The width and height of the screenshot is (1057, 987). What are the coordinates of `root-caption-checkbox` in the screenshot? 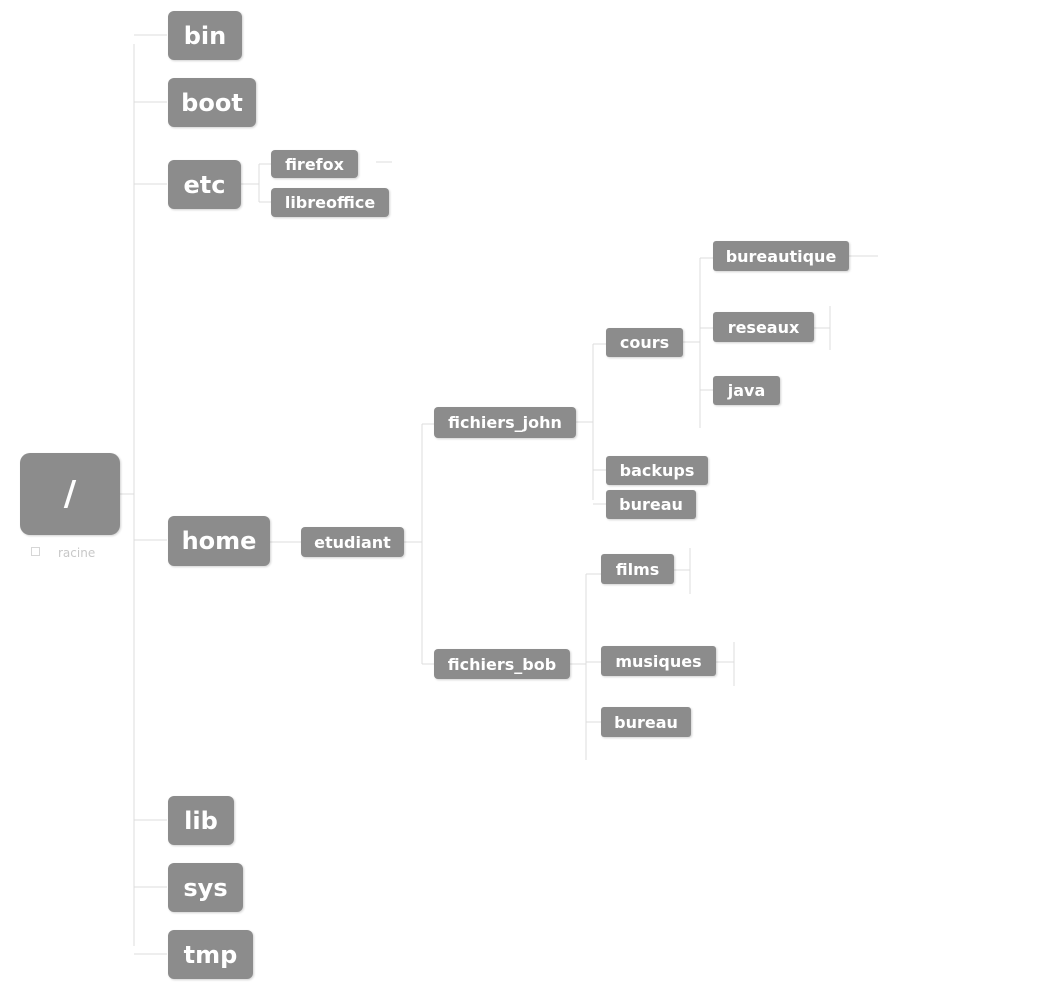 It's located at (35, 551).